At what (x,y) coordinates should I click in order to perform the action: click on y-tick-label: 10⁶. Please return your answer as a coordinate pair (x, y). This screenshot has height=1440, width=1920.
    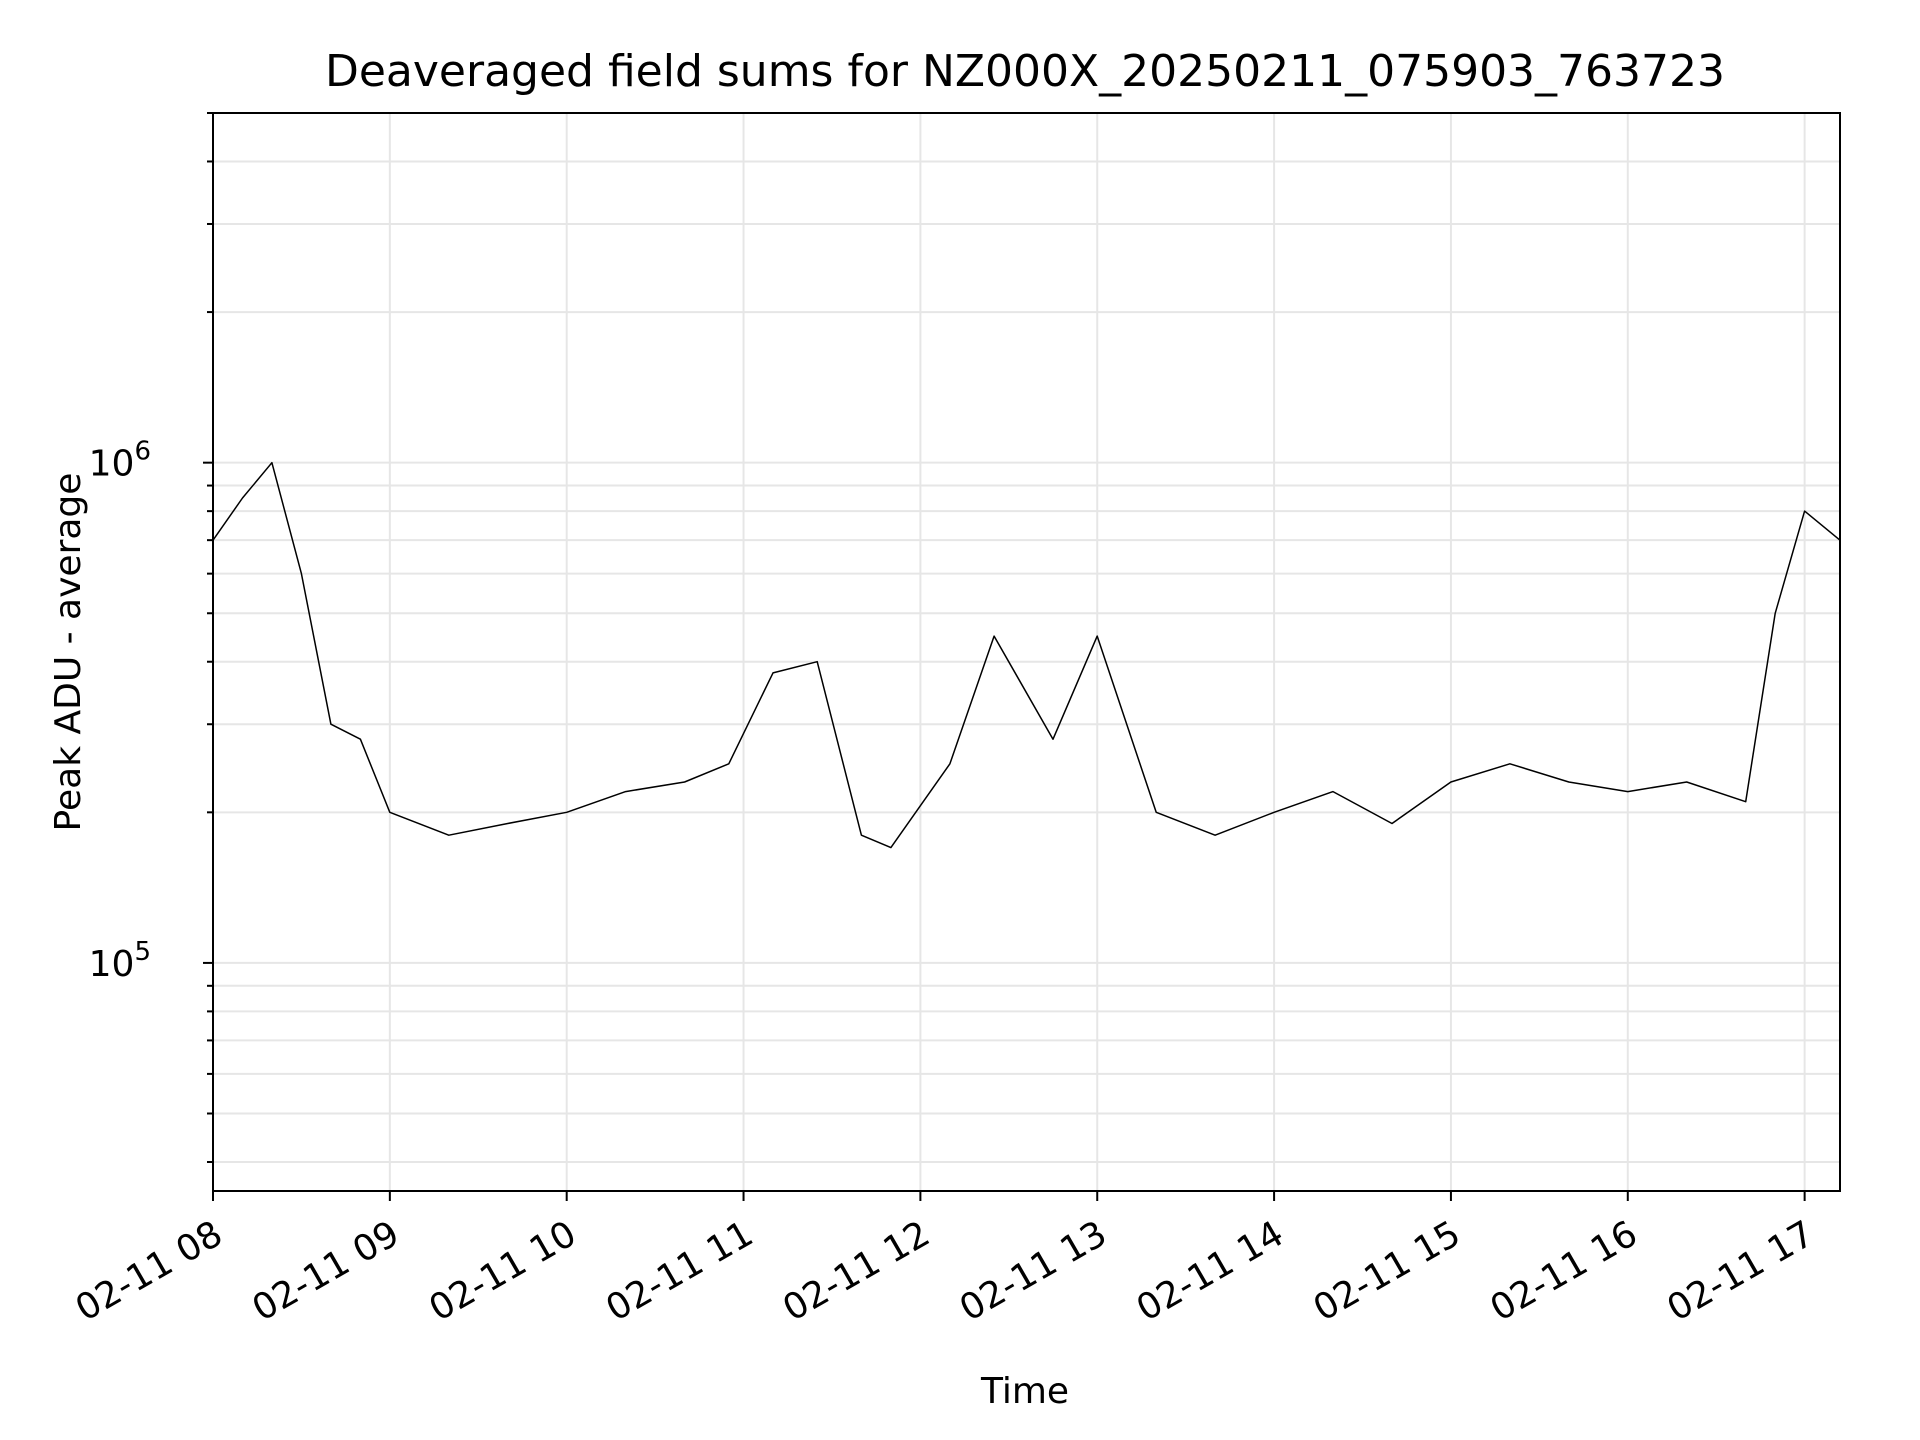
    Looking at the image, I should click on (120, 461).